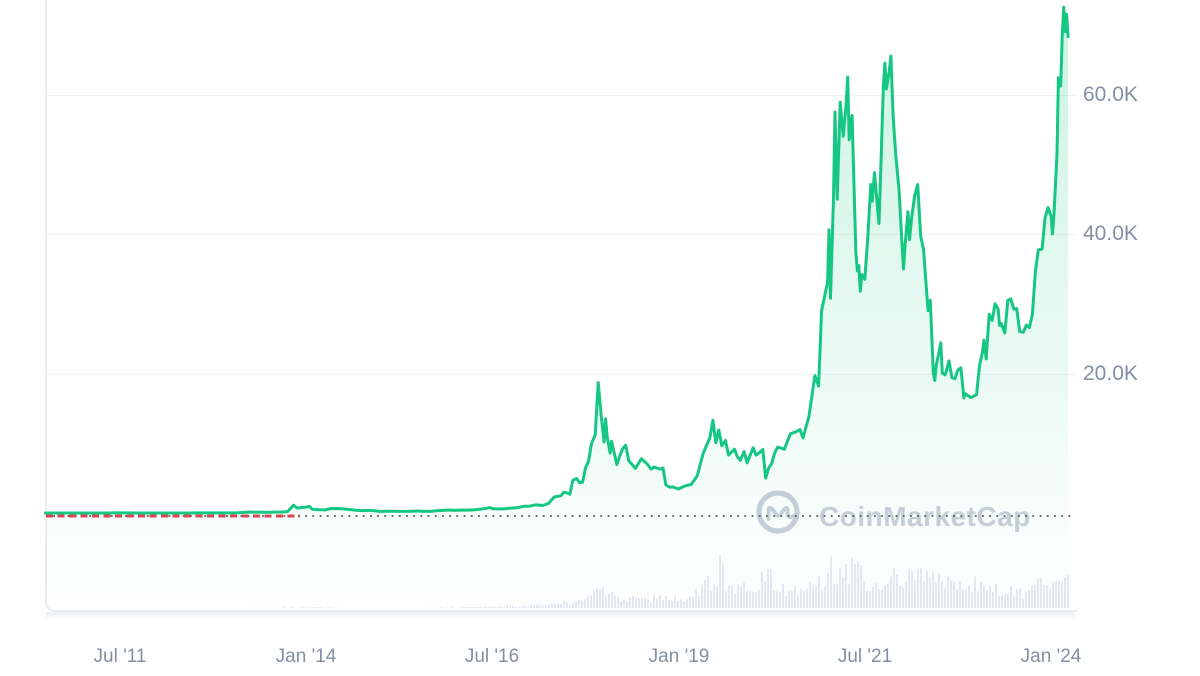 This screenshot has height=676, width=1200. What do you see at coordinates (1110, 94) in the screenshot?
I see `y-axis-label-60k: 60.0K` at bounding box center [1110, 94].